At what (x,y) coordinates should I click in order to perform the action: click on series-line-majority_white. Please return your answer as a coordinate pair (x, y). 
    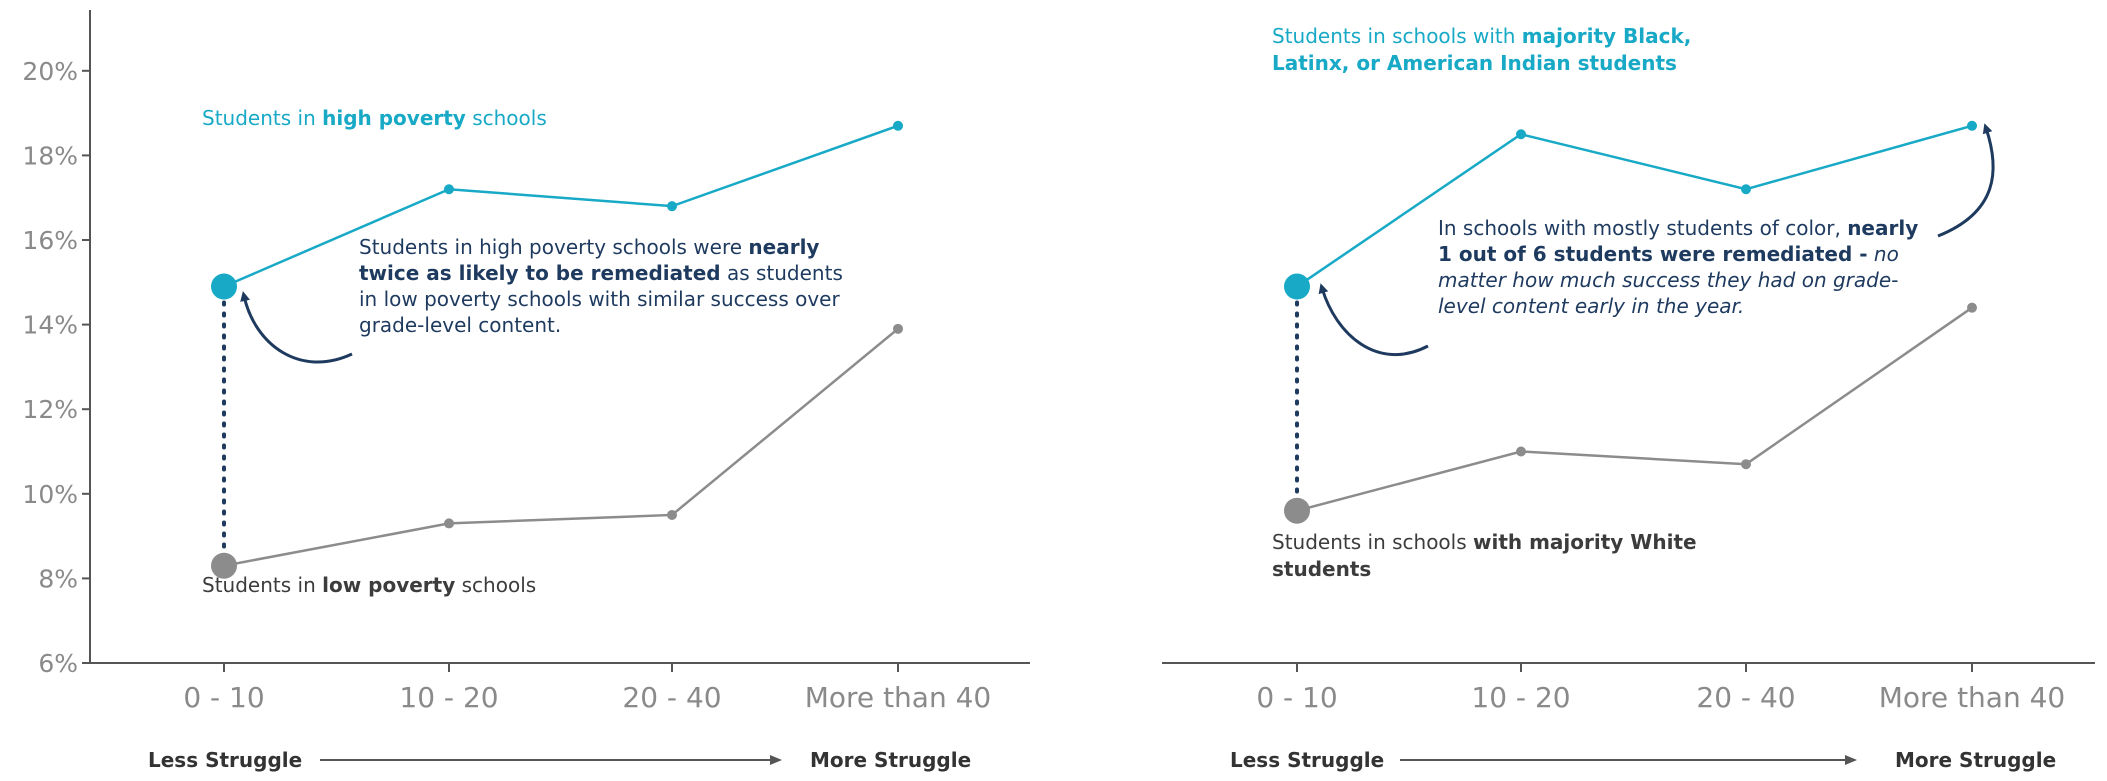
    Looking at the image, I should click on (1634, 409).